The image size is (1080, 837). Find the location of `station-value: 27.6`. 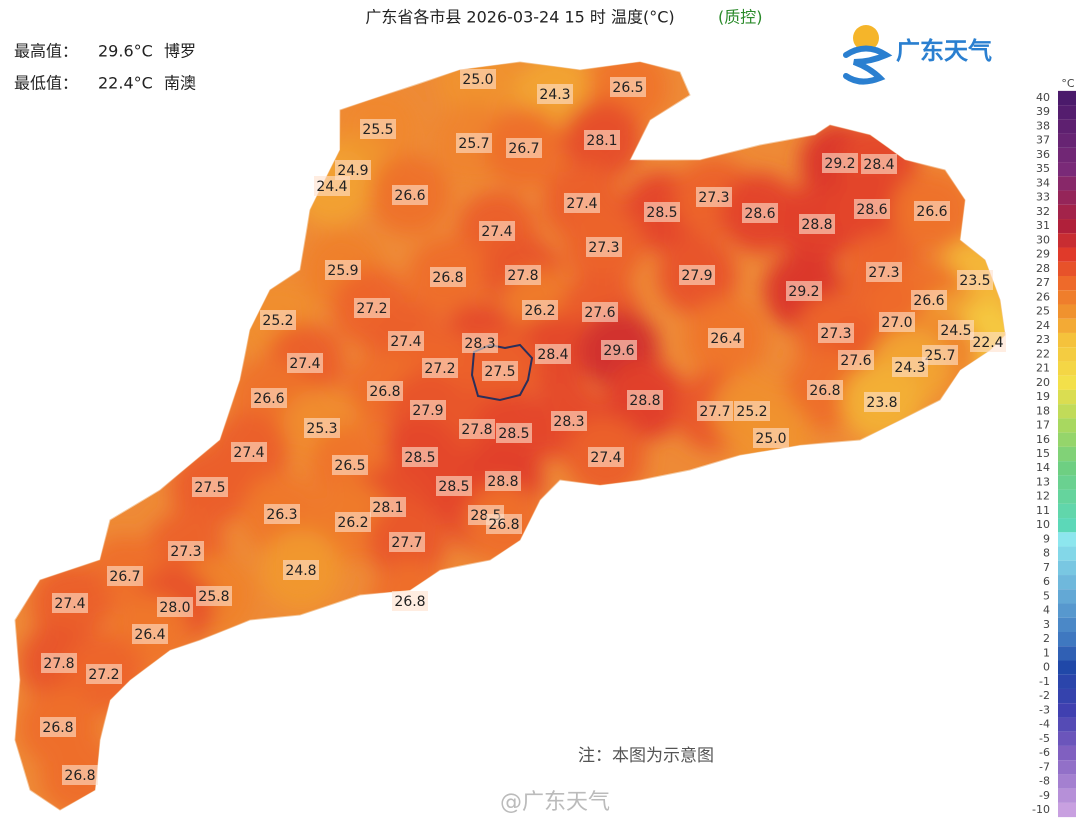

station-value: 27.6 is located at coordinates (855, 361).